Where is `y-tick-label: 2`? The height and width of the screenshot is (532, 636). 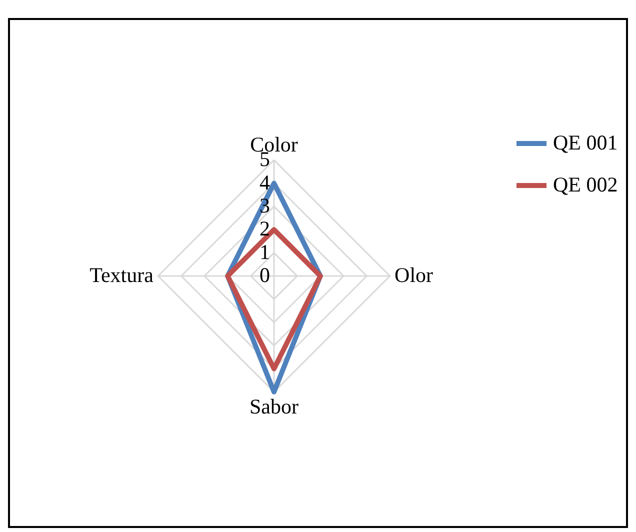 y-tick-label: 2 is located at coordinates (265, 228).